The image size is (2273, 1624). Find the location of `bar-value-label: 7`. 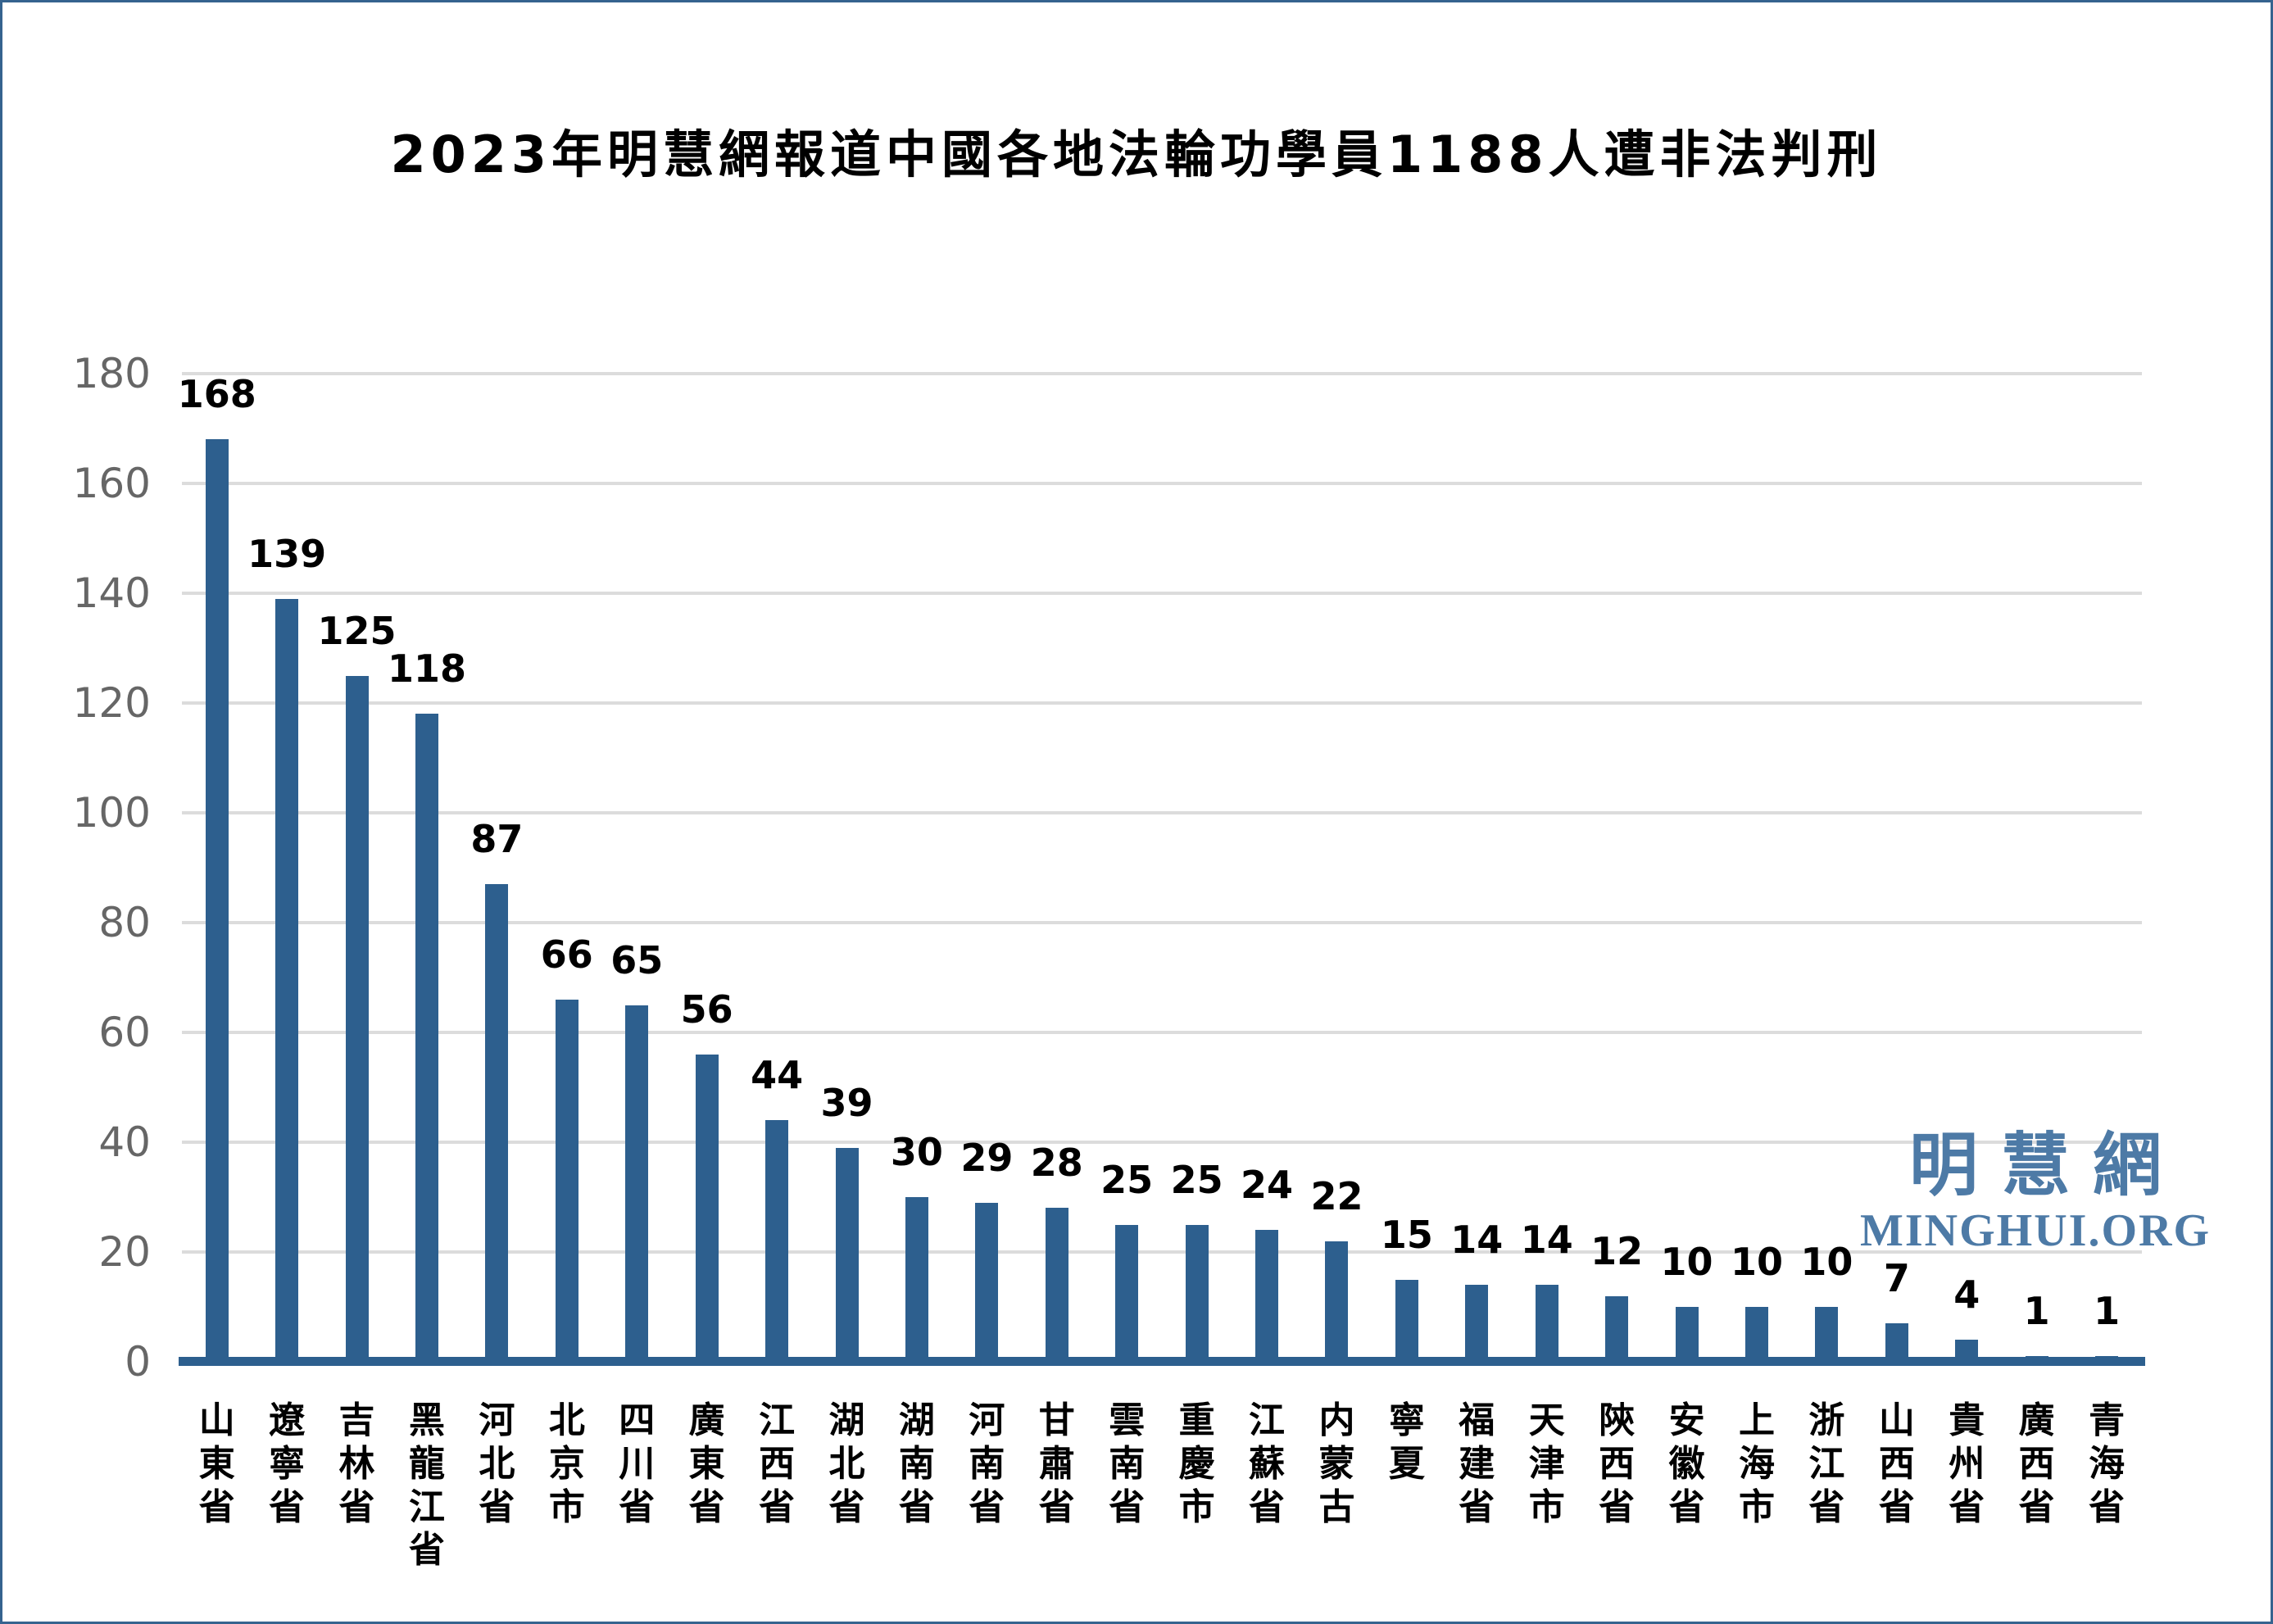

bar-value-label: 7 is located at coordinates (1896, 1278).